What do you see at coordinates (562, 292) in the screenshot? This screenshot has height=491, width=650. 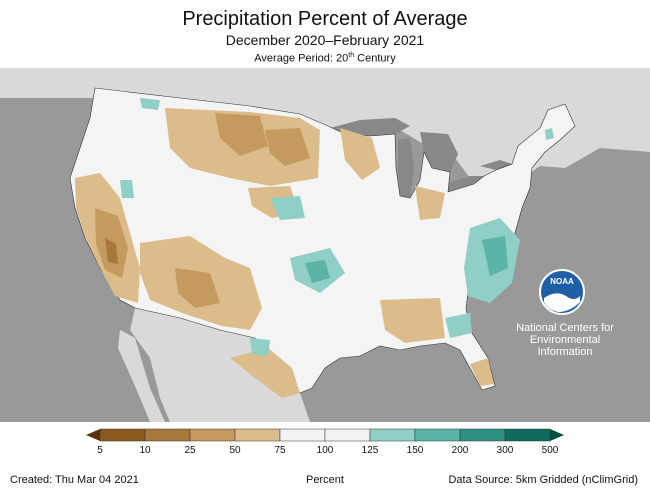 I see `noaa-logo: NOAA` at bounding box center [562, 292].